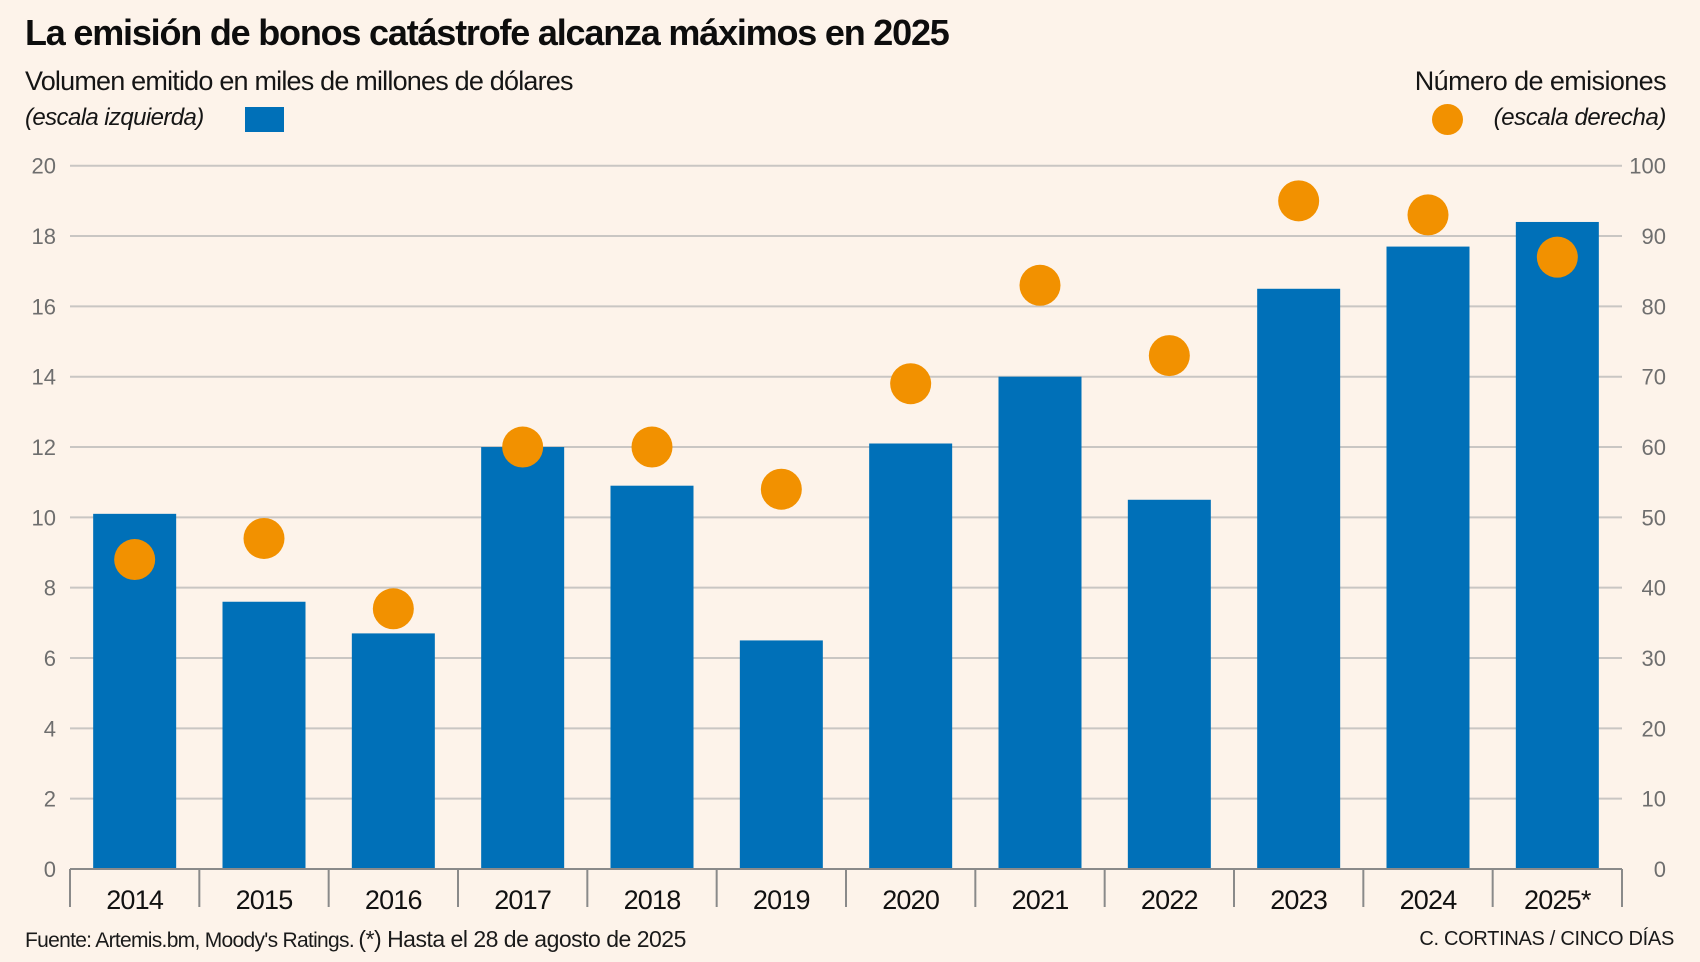 The width and height of the screenshot is (1700, 962). Describe the element at coordinates (114, 117) in the screenshot. I see `legend-label-bars: (escala izquierda)` at that location.